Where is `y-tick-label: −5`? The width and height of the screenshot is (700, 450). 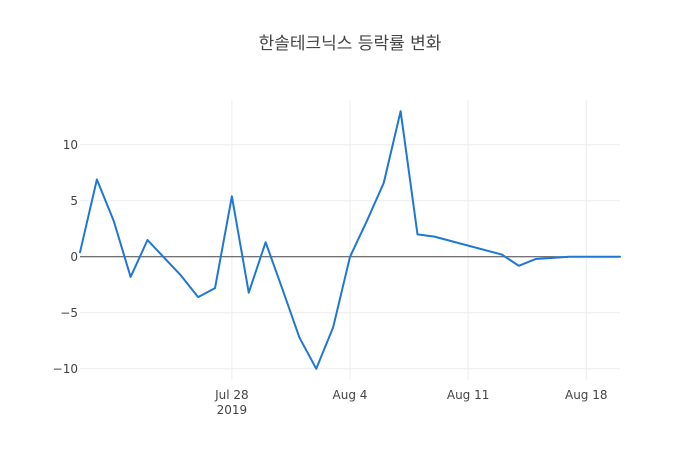
y-tick-label: −5 is located at coordinates (69, 313).